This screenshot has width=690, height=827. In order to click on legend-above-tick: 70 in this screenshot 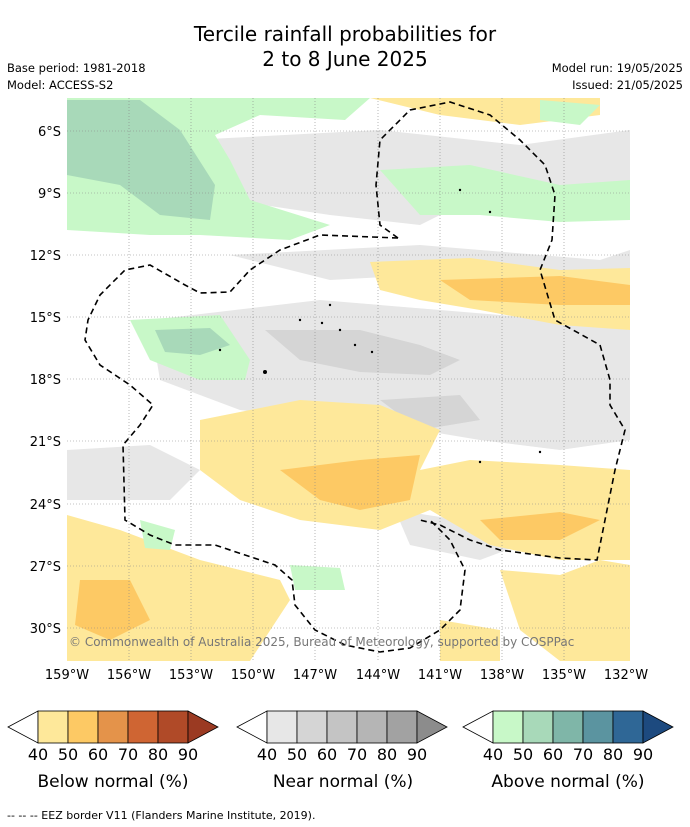, I will do `click(583, 754)`.